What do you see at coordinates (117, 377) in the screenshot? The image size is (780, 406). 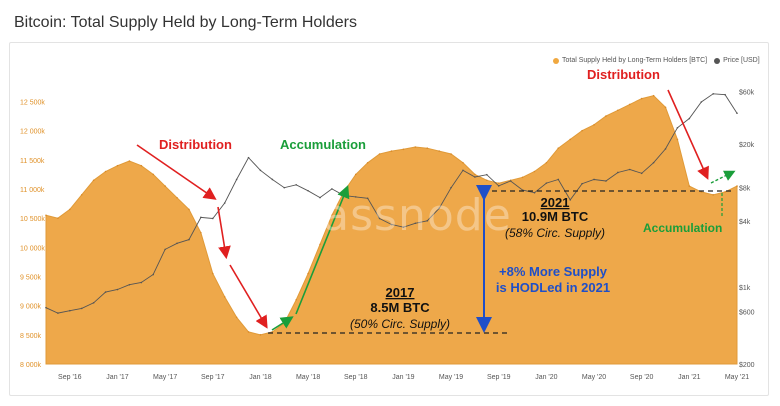 I see `x-tick-label: Jan '17` at bounding box center [117, 377].